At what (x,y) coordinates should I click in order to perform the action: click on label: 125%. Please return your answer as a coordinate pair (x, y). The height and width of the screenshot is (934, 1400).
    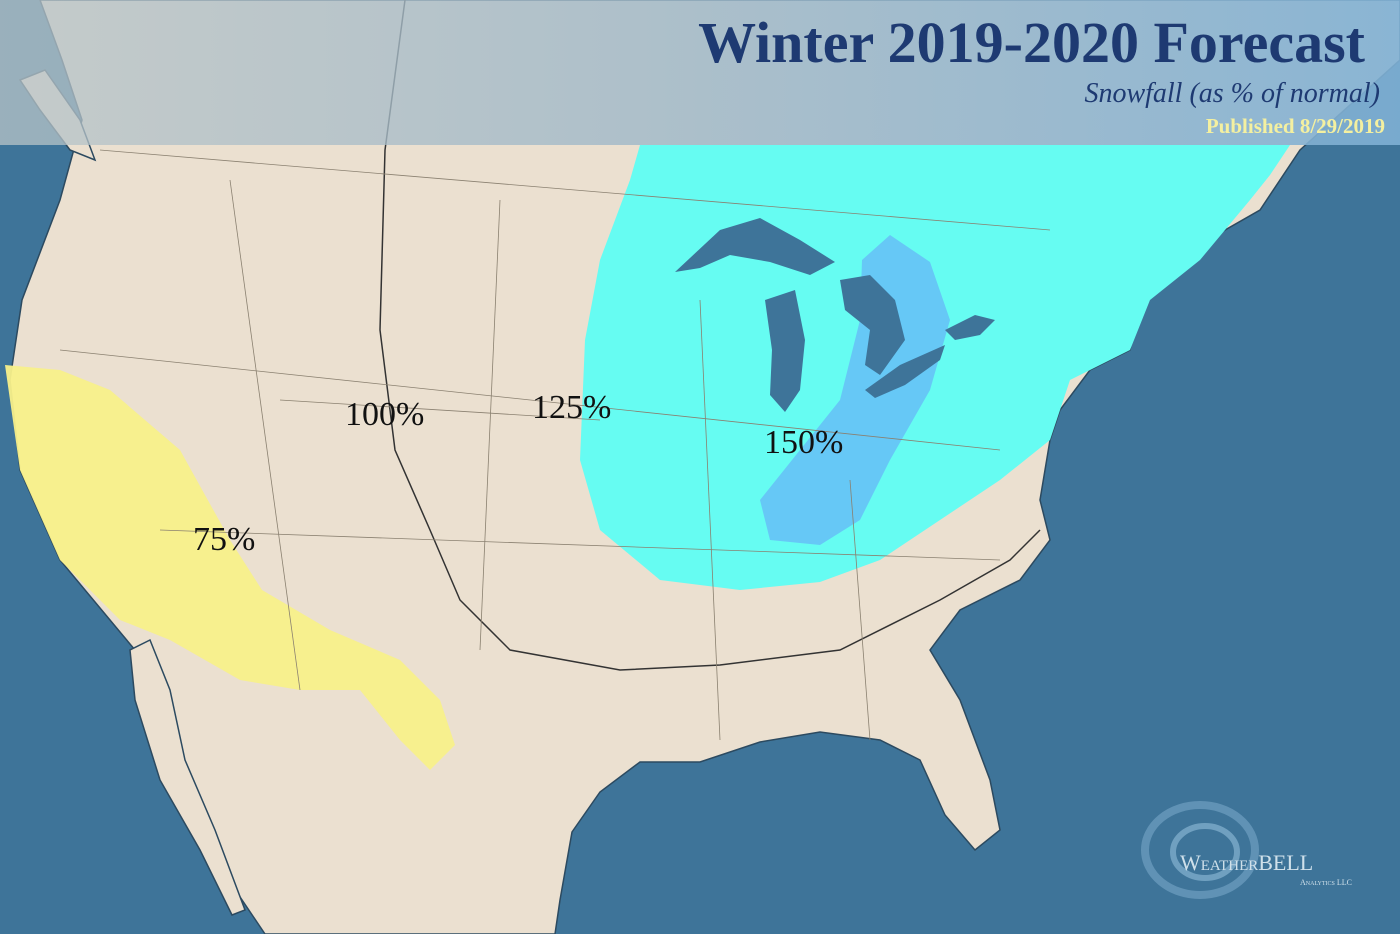
    Looking at the image, I should click on (571, 407).